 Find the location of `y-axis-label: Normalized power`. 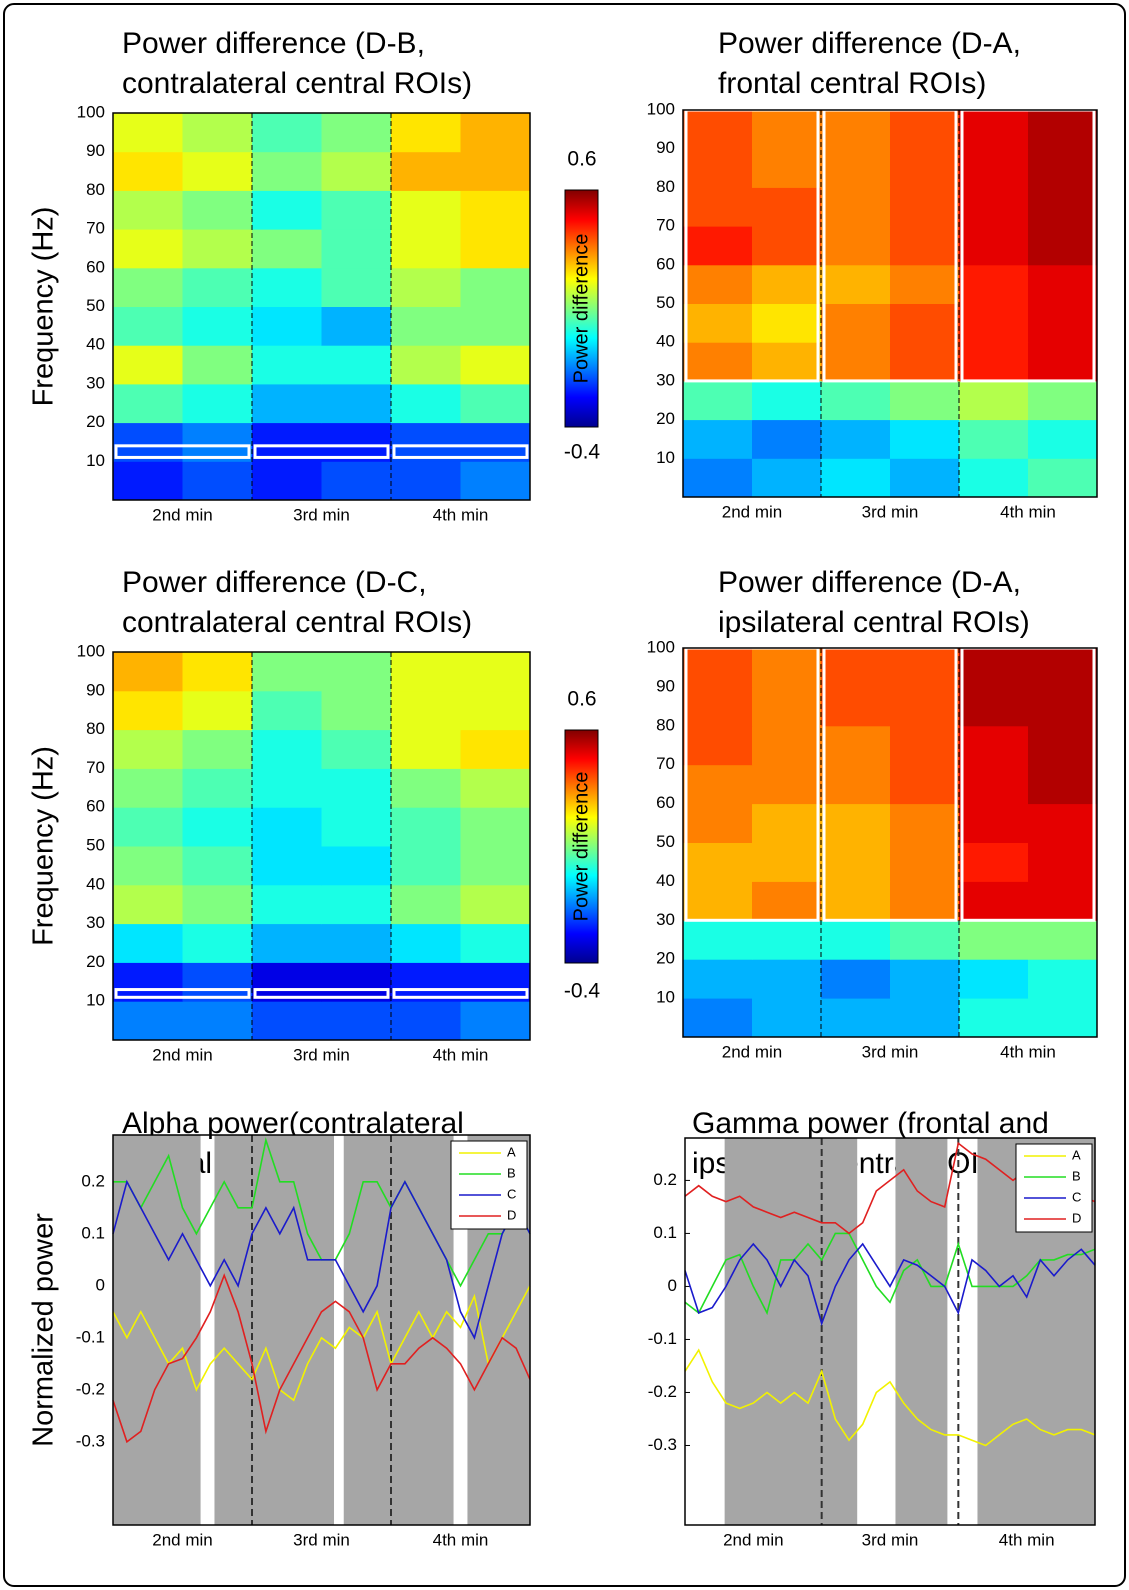

y-axis-label: Normalized power is located at coordinates (44, 1330).